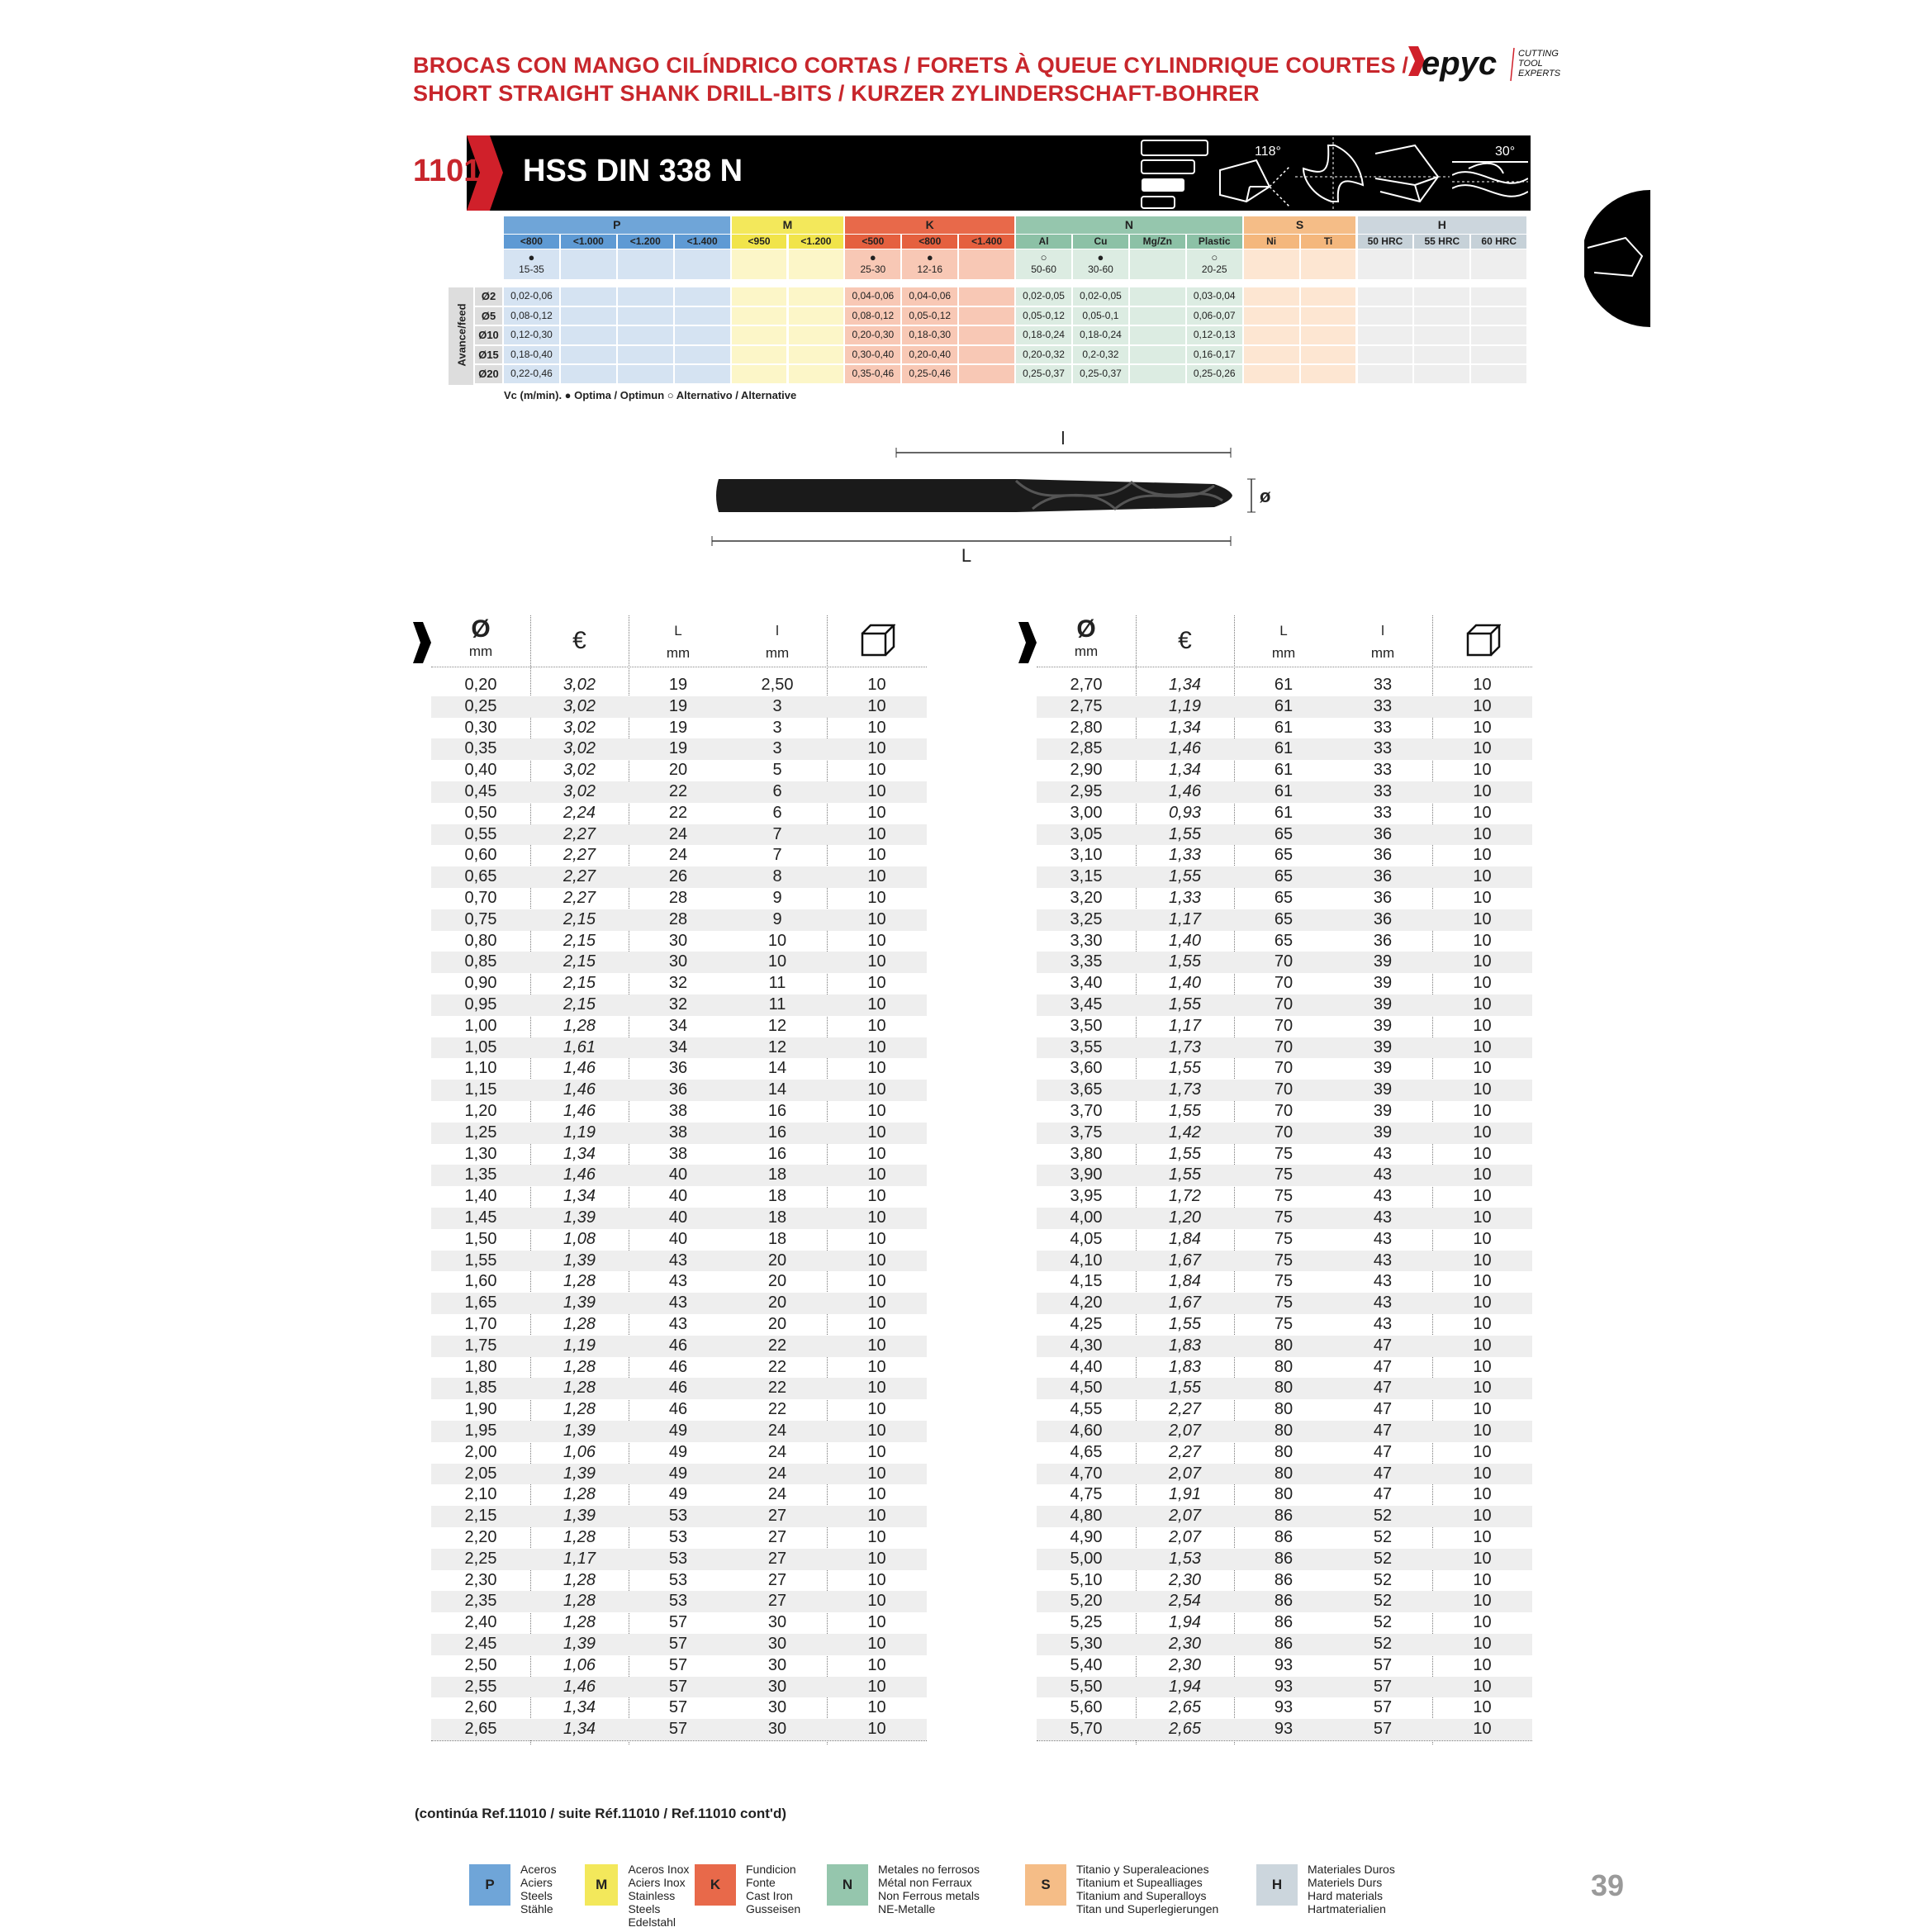 The height and width of the screenshot is (1932, 1932). What do you see at coordinates (1284, 1069) in the screenshot?
I see `table-row: 3,60 1,55 70 39 10` at bounding box center [1284, 1069].